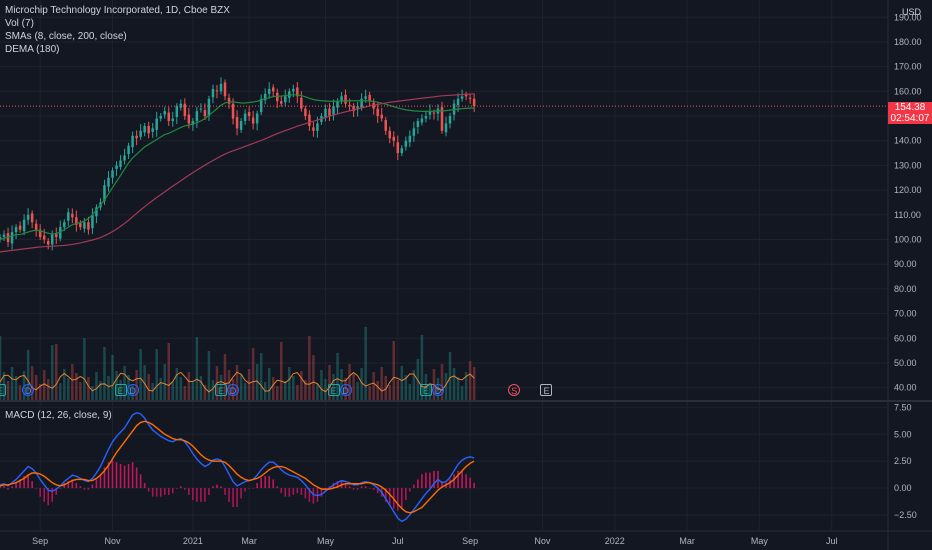  Describe the element at coordinates (905, 314) in the screenshot. I see `price-tick-label: 70.00` at that location.